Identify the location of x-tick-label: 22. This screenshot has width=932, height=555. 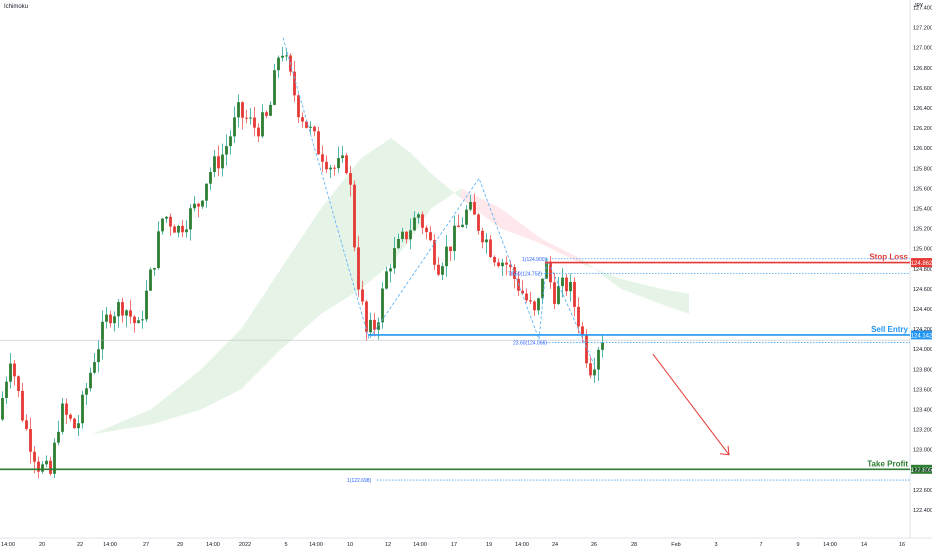
(80, 545).